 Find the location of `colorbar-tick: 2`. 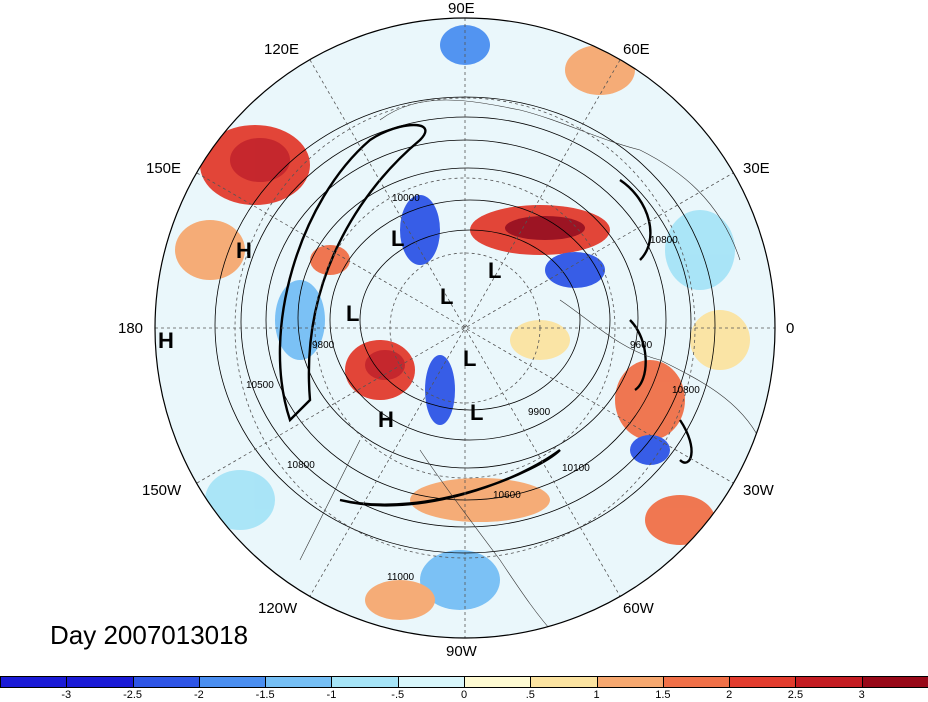

colorbar-tick: 2 is located at coordinates (729, 695).